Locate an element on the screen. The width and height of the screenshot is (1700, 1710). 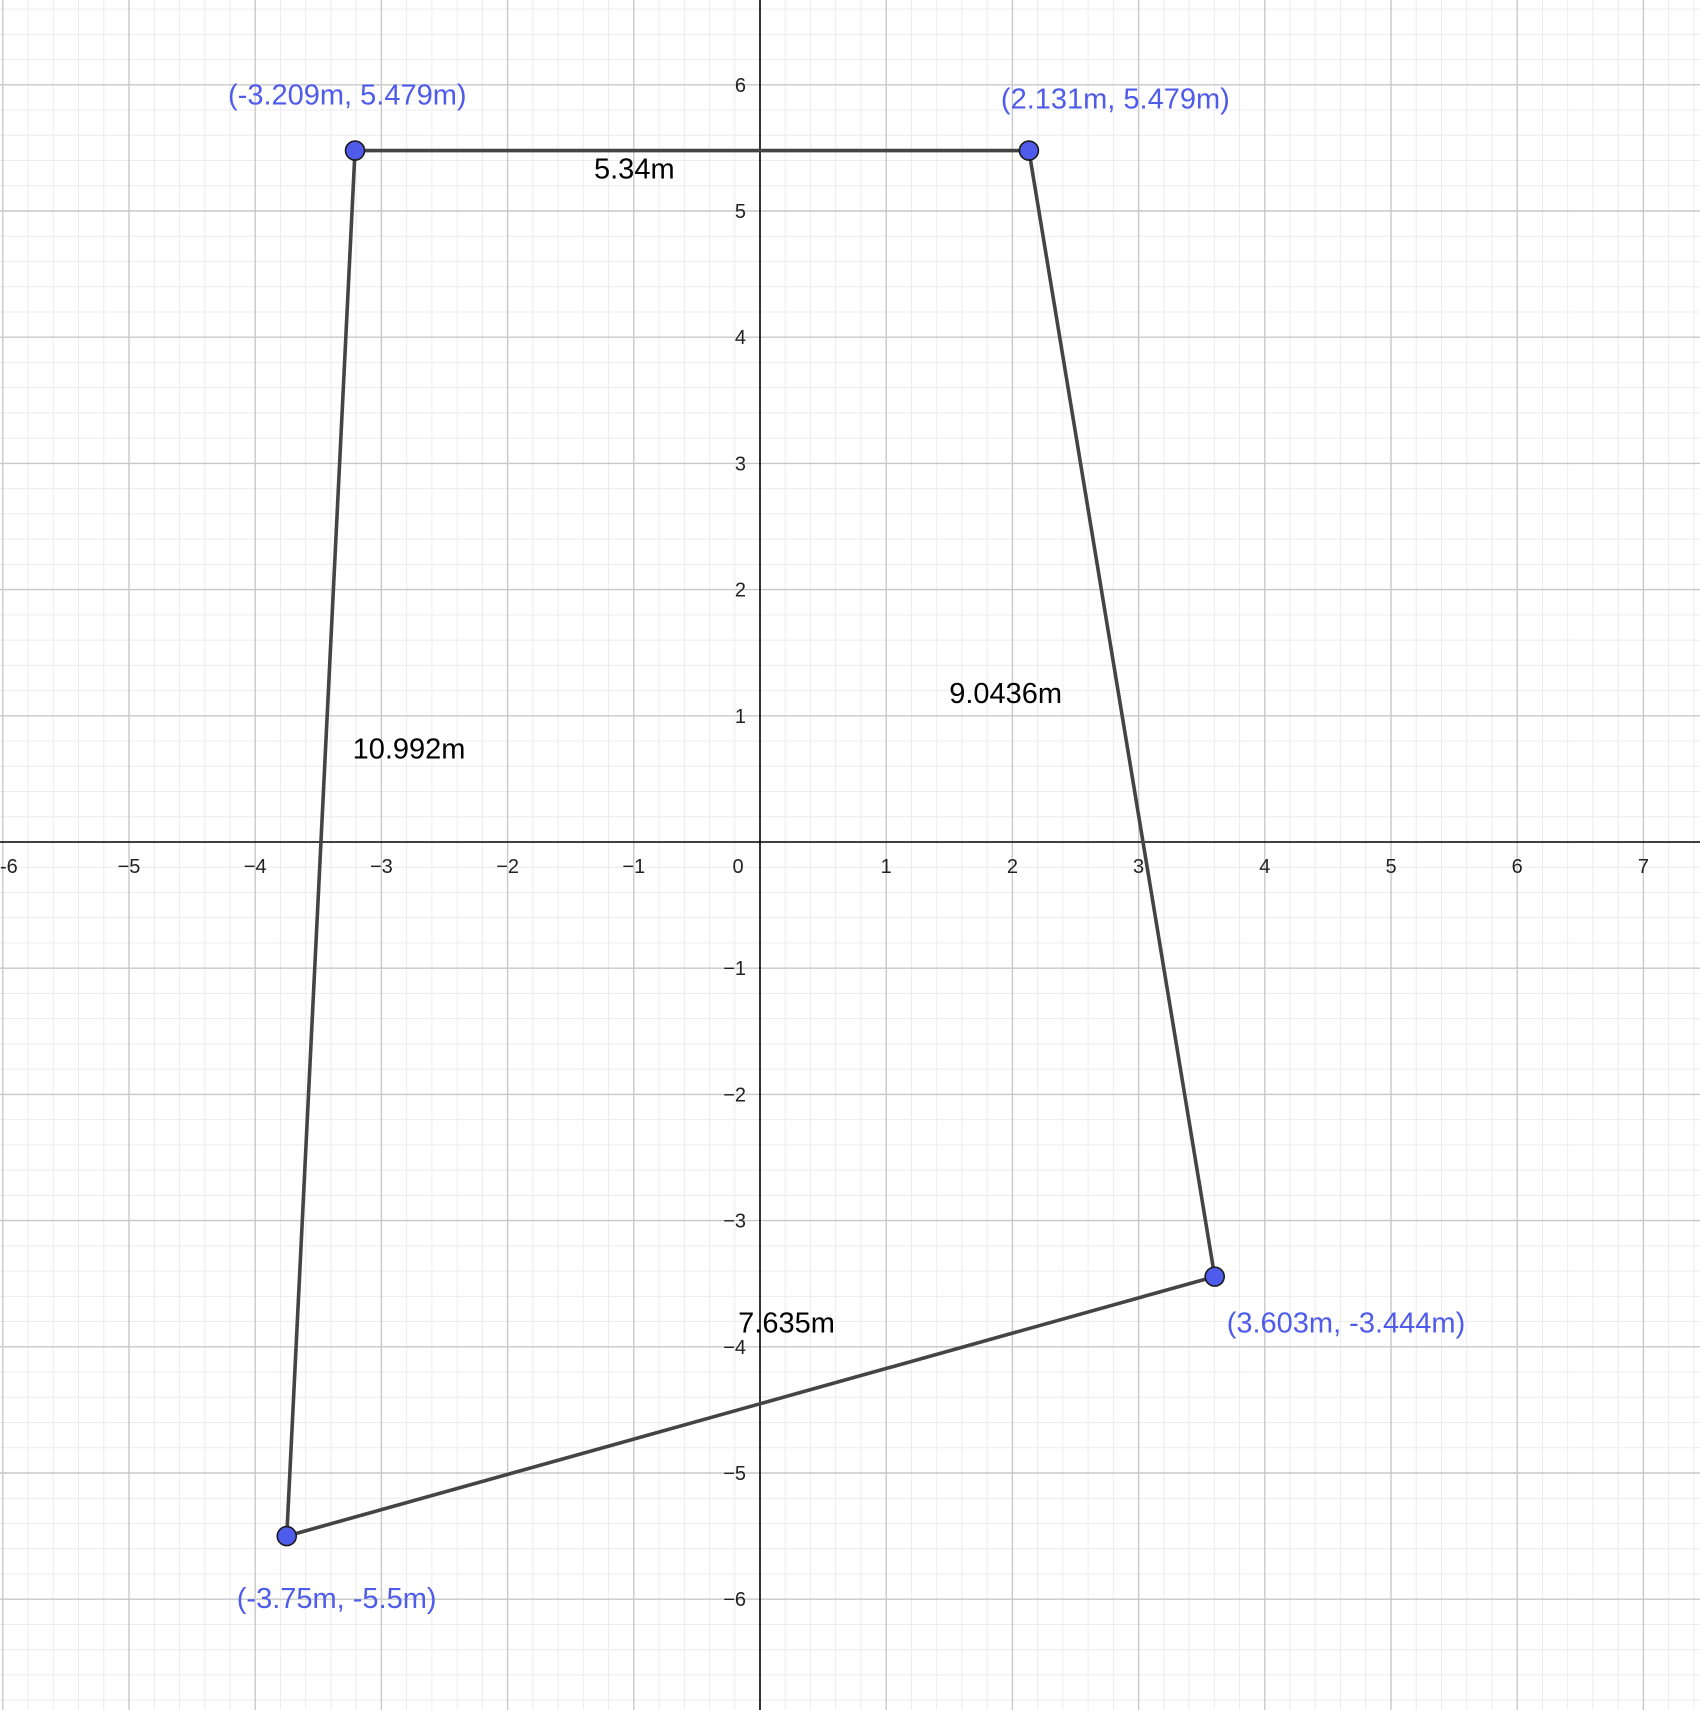
x-tick-label: −1 is located at coordinates (633, 867).